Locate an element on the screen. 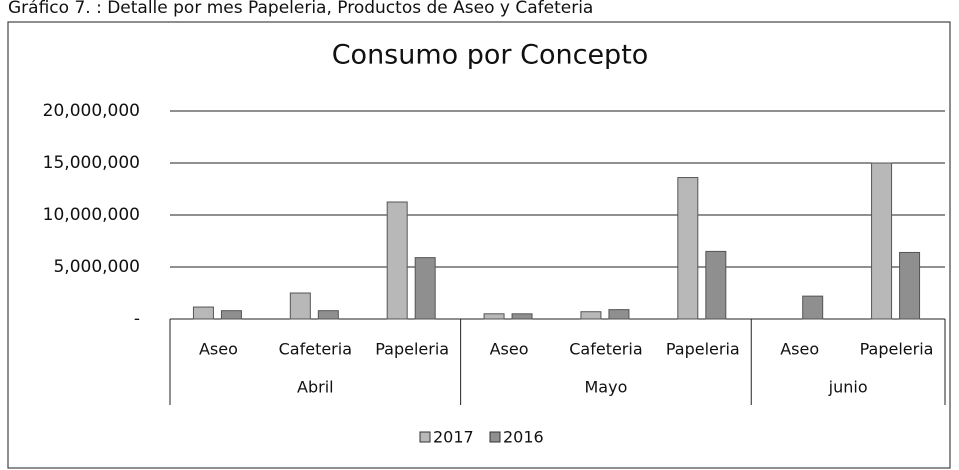  group-label: Mayo is located at coordinates (606, 387).